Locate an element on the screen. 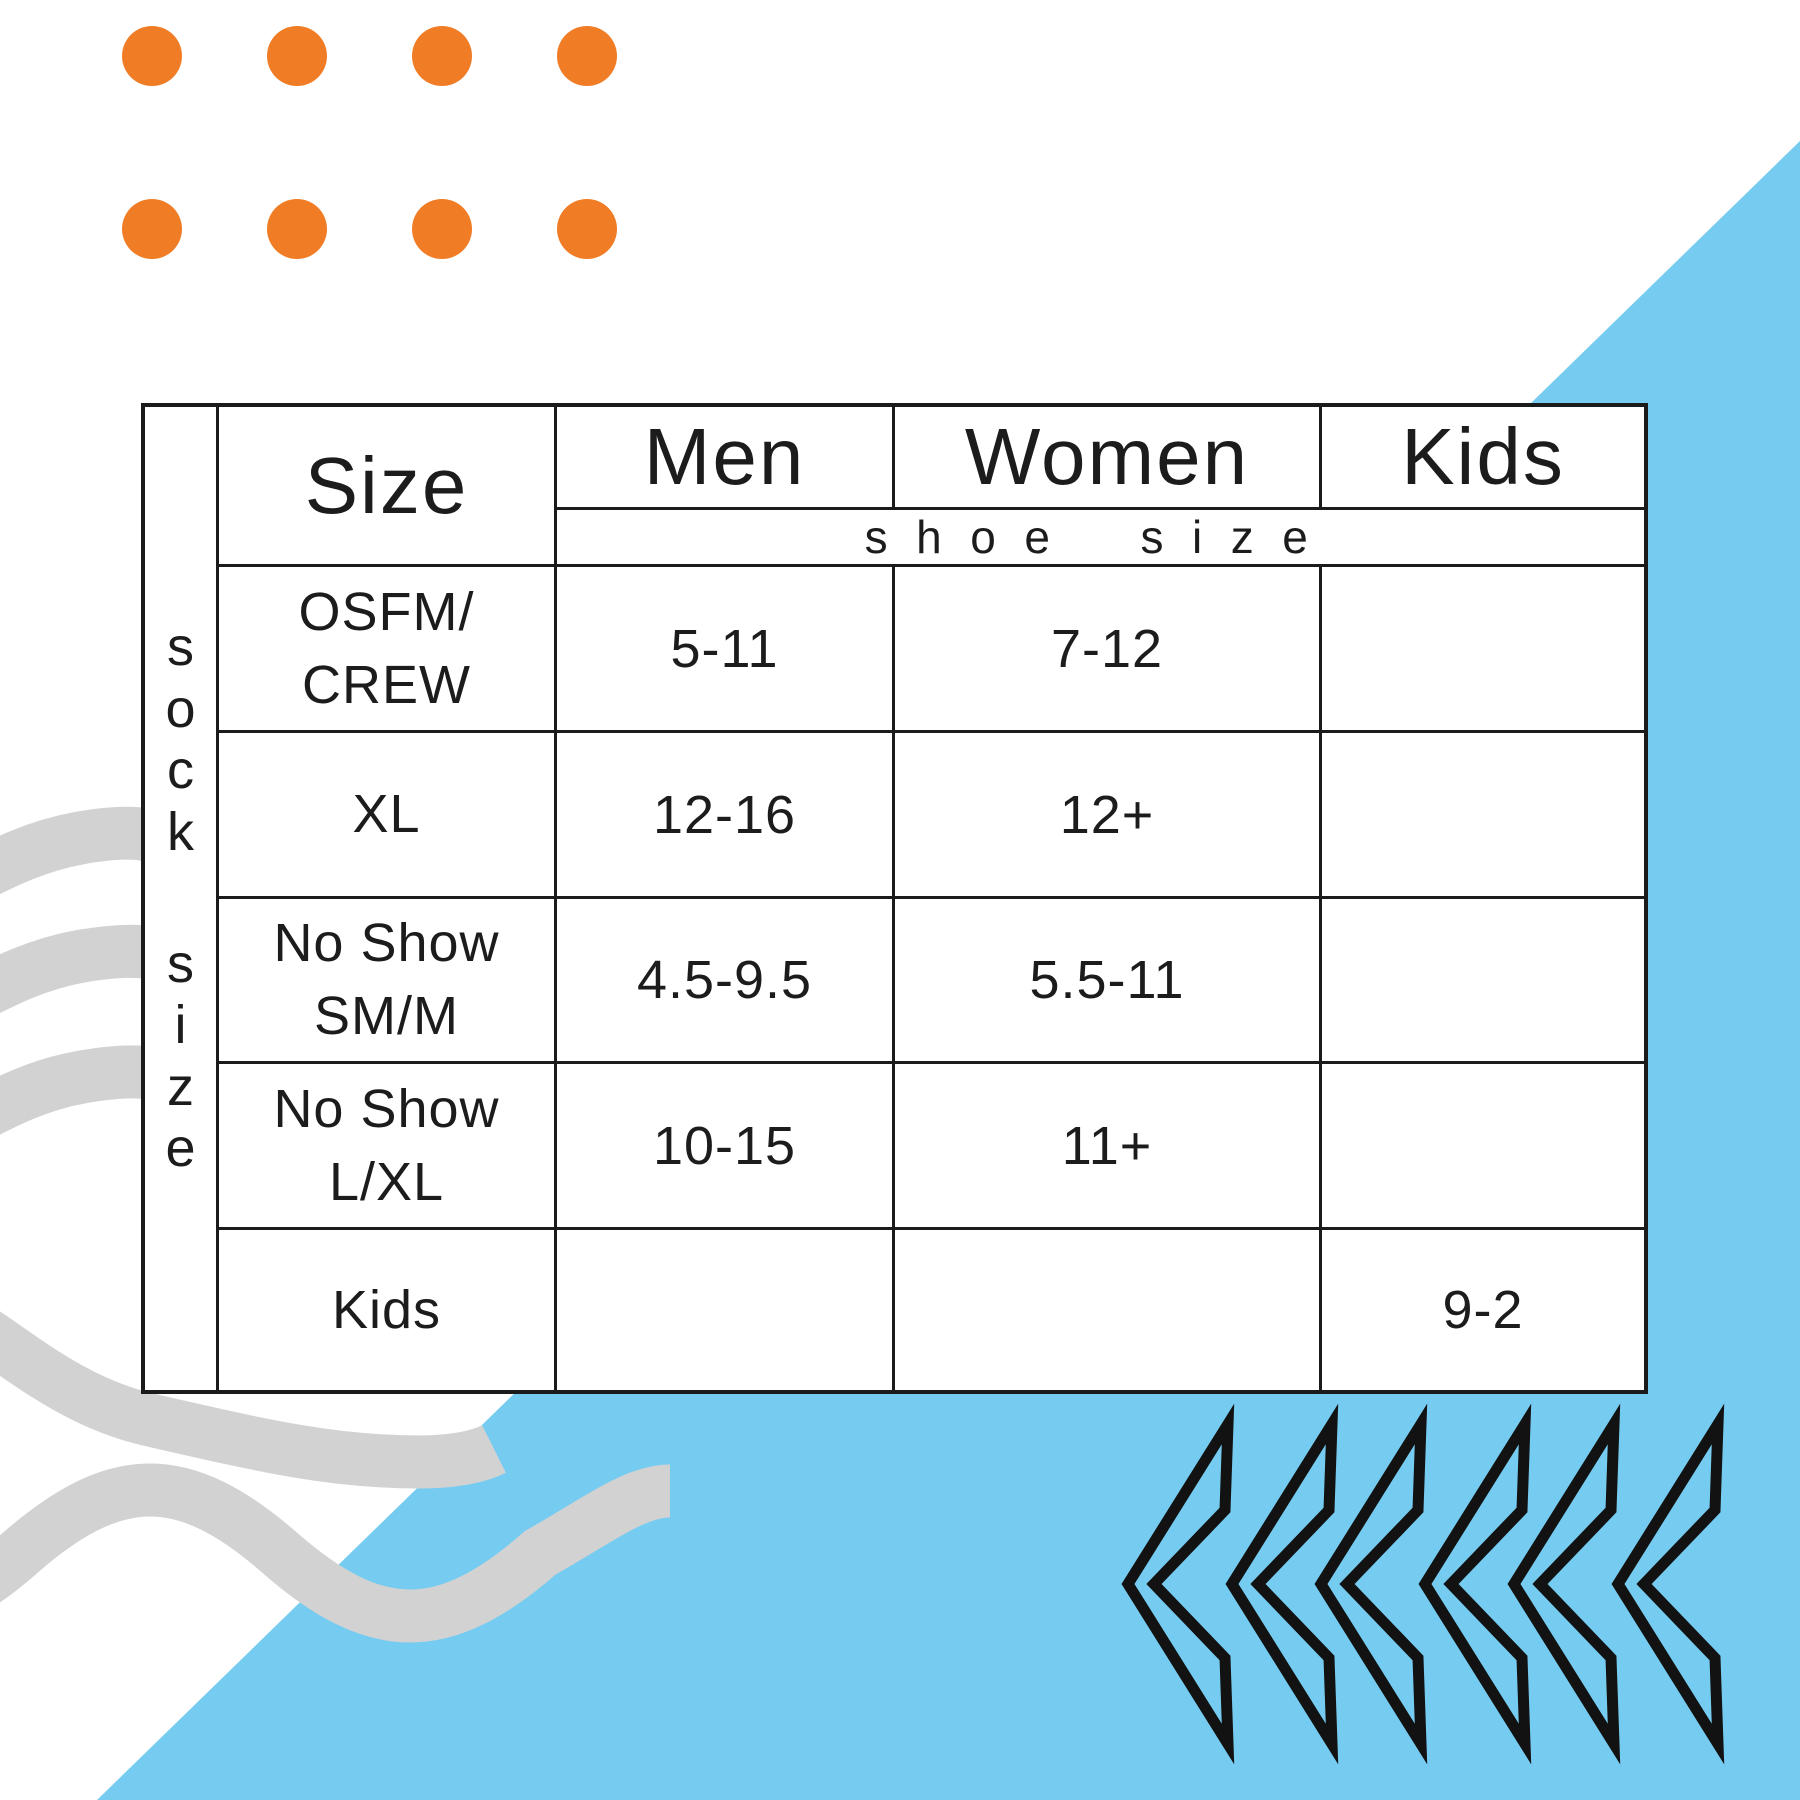 The image size is (1800, 1800). chevrons-left-icon is located at coordinates (1423, 1584).